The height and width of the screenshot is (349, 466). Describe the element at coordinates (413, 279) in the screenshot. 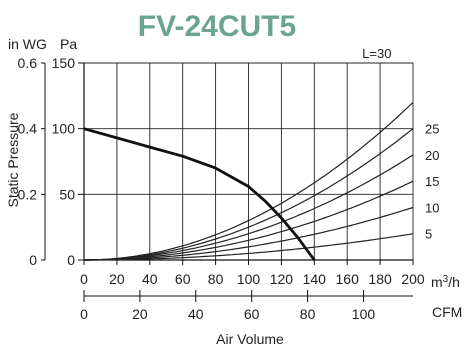

I see `x-tick-label: 200` at that location.